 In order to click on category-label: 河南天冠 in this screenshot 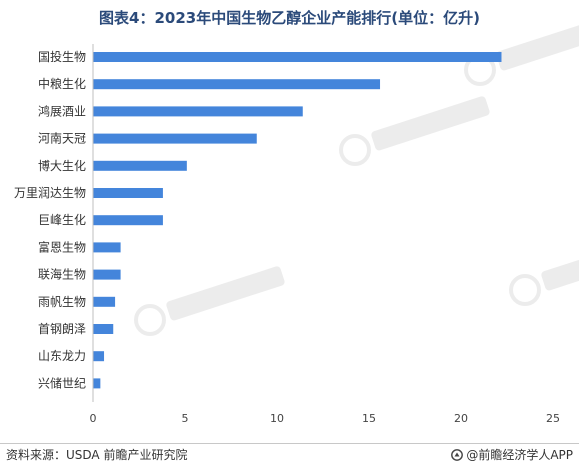, I will do `click(62, 138)`.